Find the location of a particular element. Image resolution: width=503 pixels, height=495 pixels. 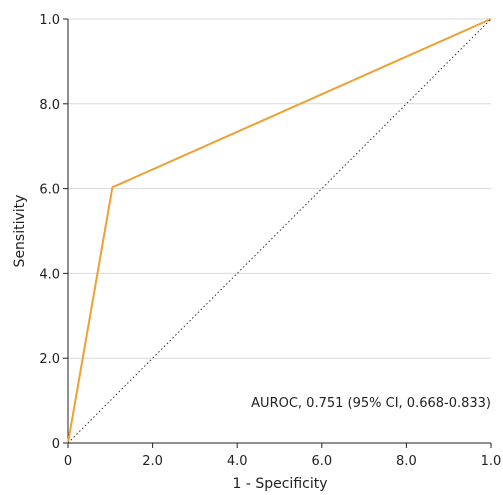

y-tick-label-5: 1.0 is located at coordinates (49, 20).